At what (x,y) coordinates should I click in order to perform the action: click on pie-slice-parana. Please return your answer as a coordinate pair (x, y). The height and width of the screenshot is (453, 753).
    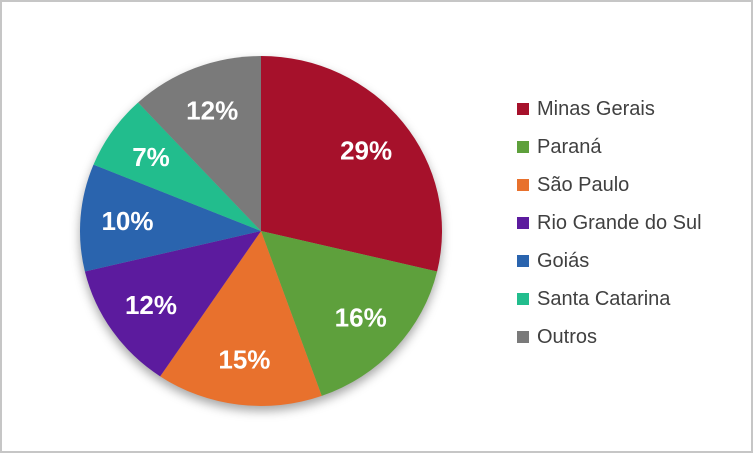
    Looking at the image, I should click on (349, 313).